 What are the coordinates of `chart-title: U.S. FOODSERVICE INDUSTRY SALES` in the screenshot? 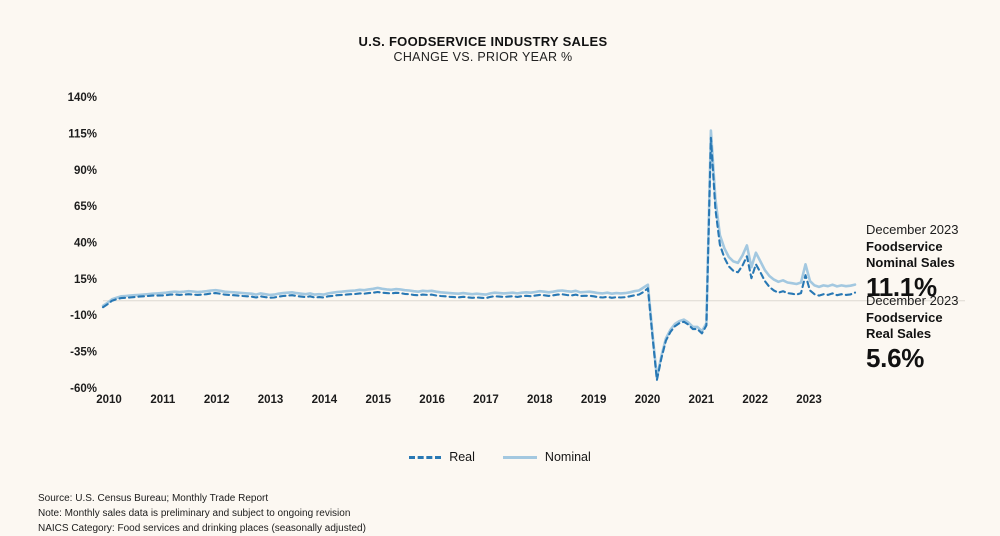 It's located at (483, 41).